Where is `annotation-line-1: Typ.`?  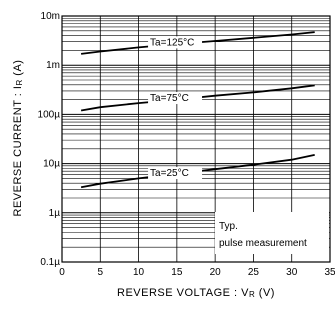
annotation-line-1: Typ. is located at coordinates (228, 226).